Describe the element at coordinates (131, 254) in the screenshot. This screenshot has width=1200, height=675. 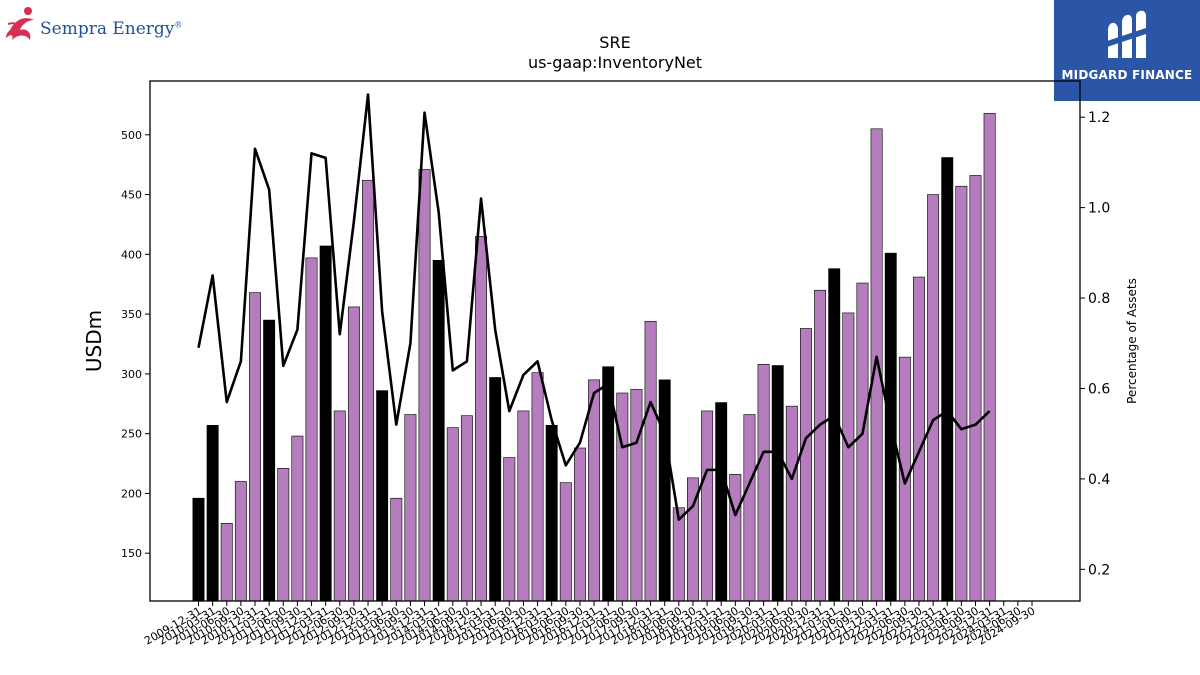
I see `y-tick-label: 400` at that location.